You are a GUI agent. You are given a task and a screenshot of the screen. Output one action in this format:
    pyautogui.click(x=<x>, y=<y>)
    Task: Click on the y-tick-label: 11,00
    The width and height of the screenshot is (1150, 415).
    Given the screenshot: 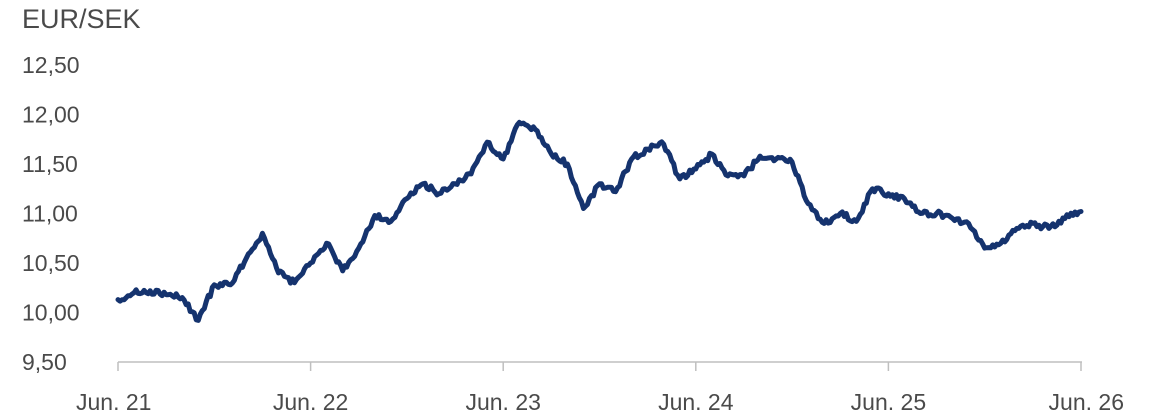 What is the action you would take?
    pyautogui.click(x=50, y=214)
    